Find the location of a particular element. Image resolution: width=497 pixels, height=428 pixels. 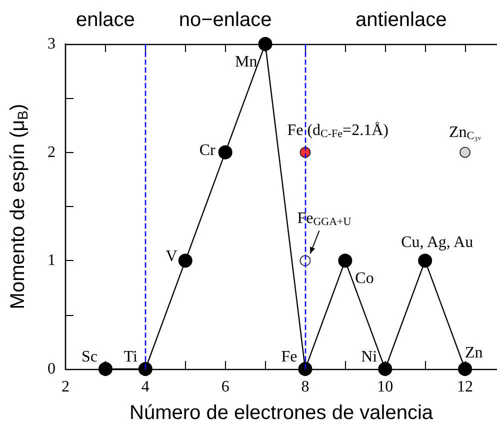

annotation: Sc is located at coordinates (89, 357).